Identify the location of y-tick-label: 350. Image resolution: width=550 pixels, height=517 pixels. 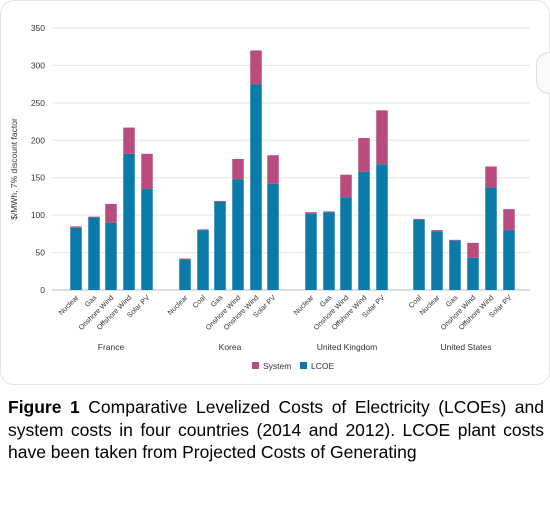
(38, 28).